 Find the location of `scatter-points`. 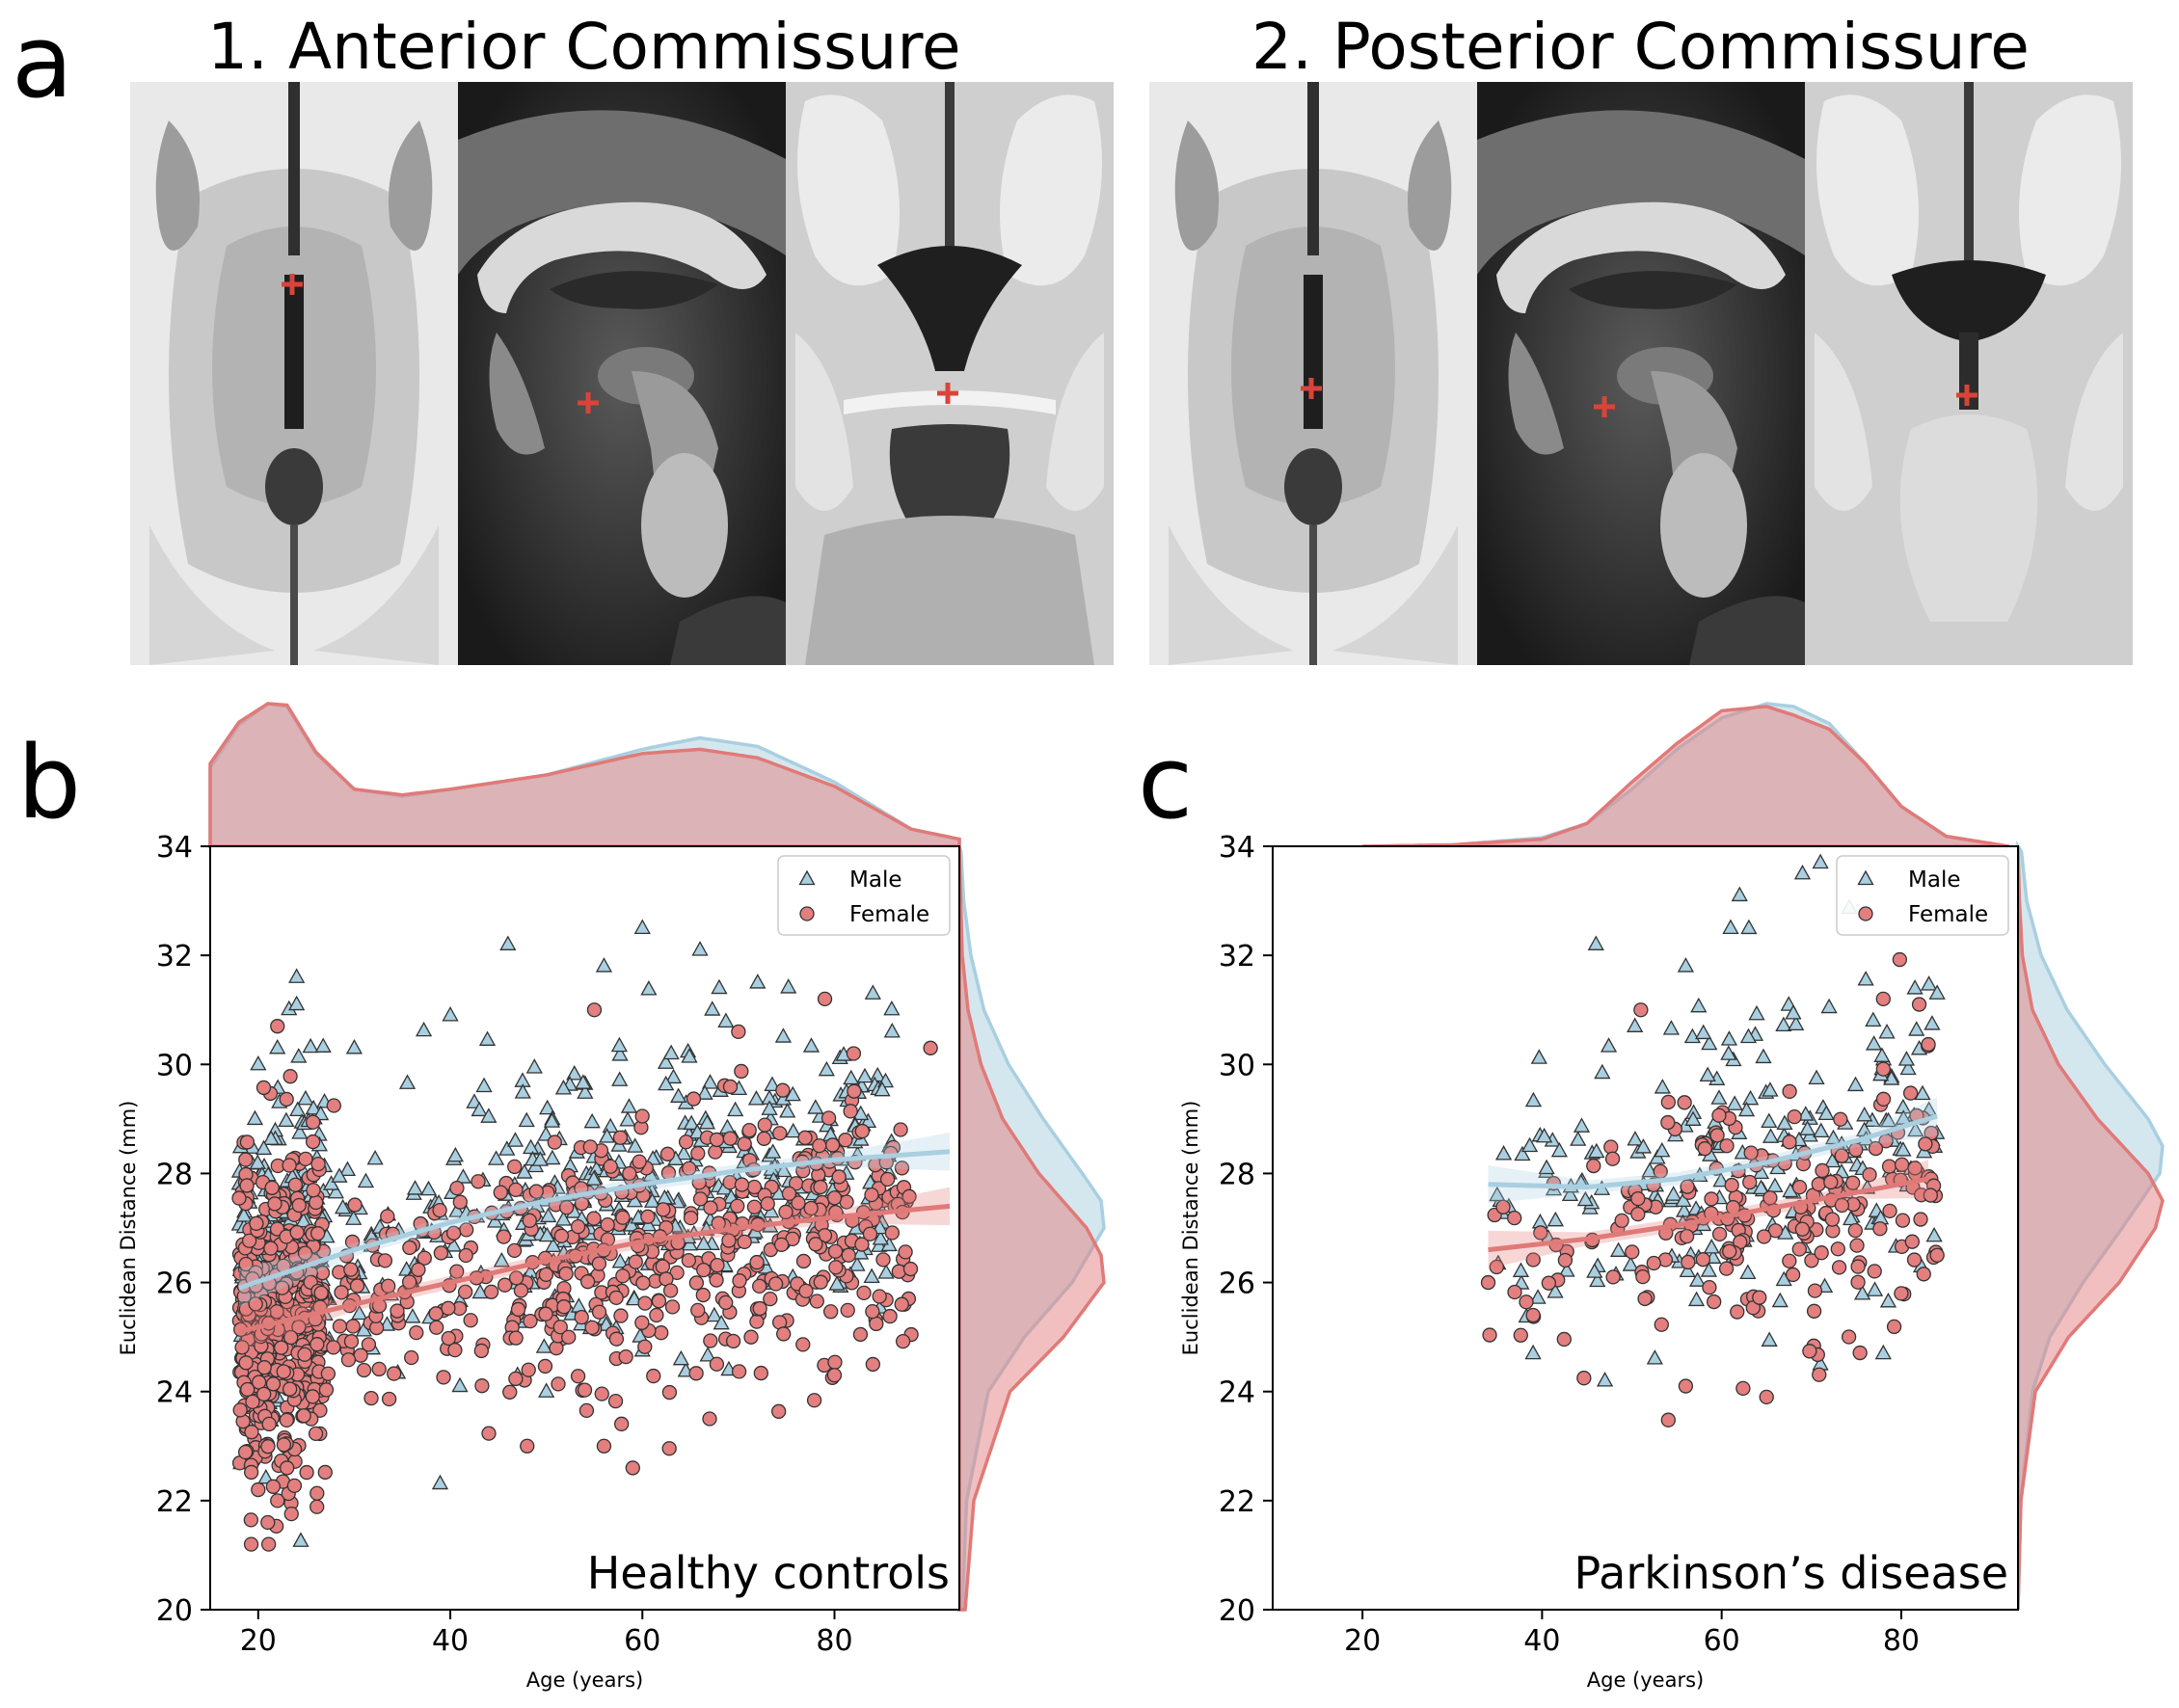

scatter-points is located at coordinates (584, 1236).